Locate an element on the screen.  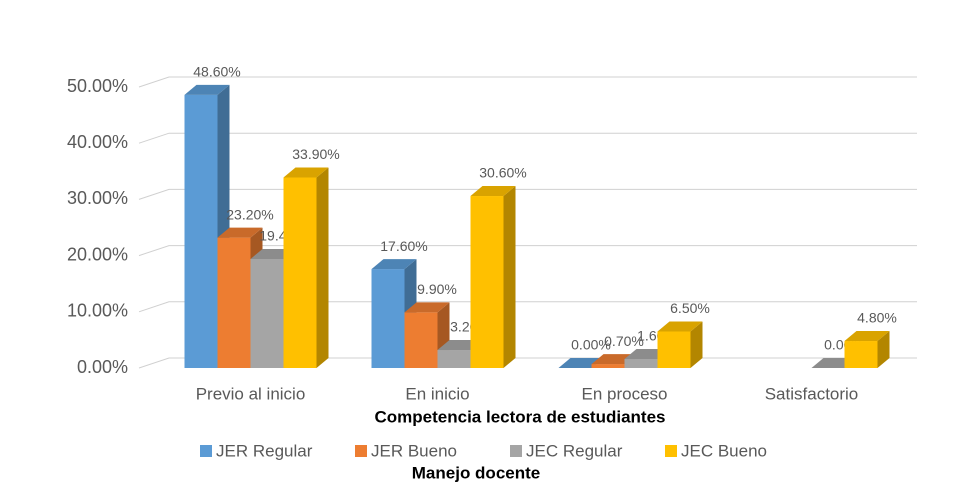
y-tick-label: 0.00% is located at coordinates (102, 367).